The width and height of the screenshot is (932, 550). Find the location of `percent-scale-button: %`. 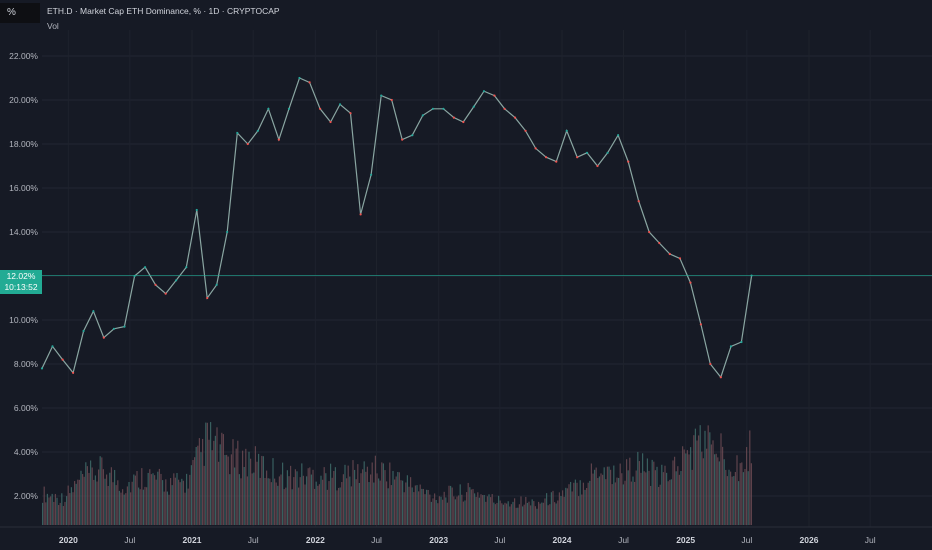

percent-scale-button: % is located at coordinates (20, 13).